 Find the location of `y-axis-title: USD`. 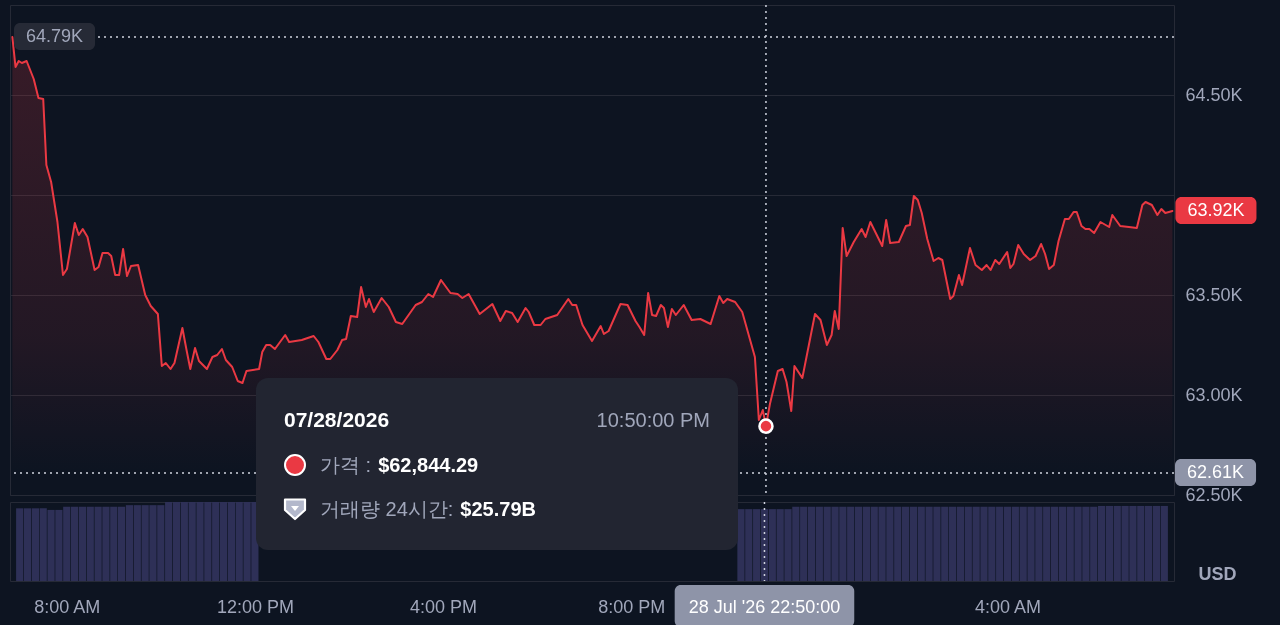

y-axis-title: USD is located at coordinates (1217, 573).